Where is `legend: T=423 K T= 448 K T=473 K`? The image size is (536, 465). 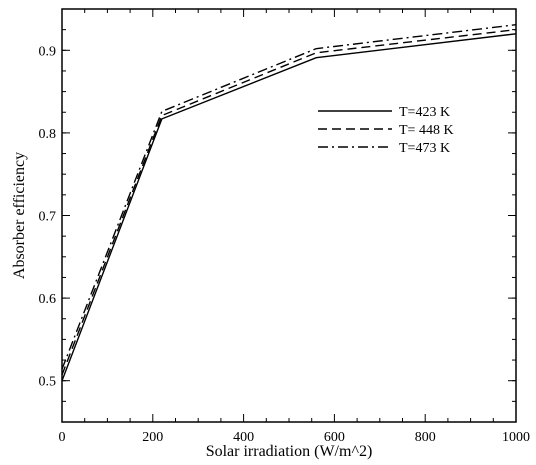 legend: T=423 K T= 448 K T=473 K is located at coordinates (386, 130).